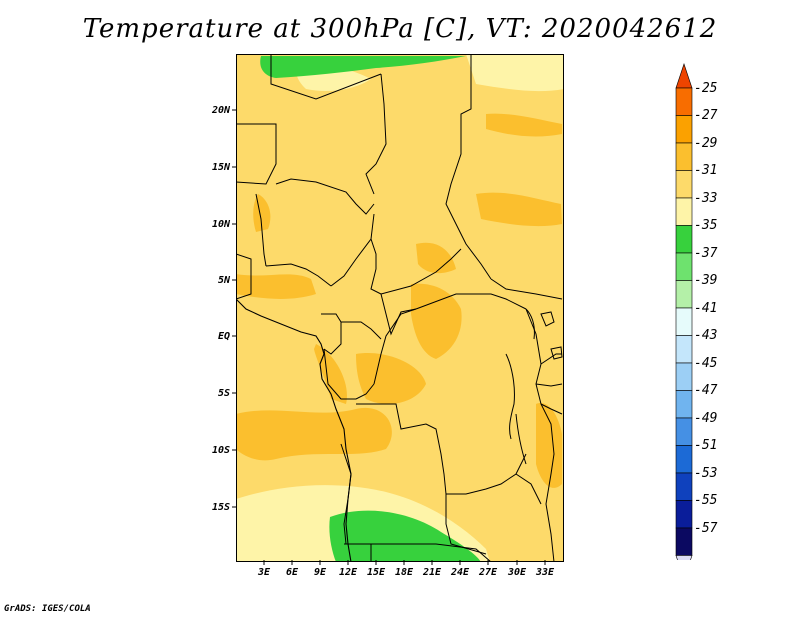 This screenshot has width=800, height=618. Describe the element at coordinates (264, 572) in the screenshot. I see `x-tick-3E: 3E` at that location.